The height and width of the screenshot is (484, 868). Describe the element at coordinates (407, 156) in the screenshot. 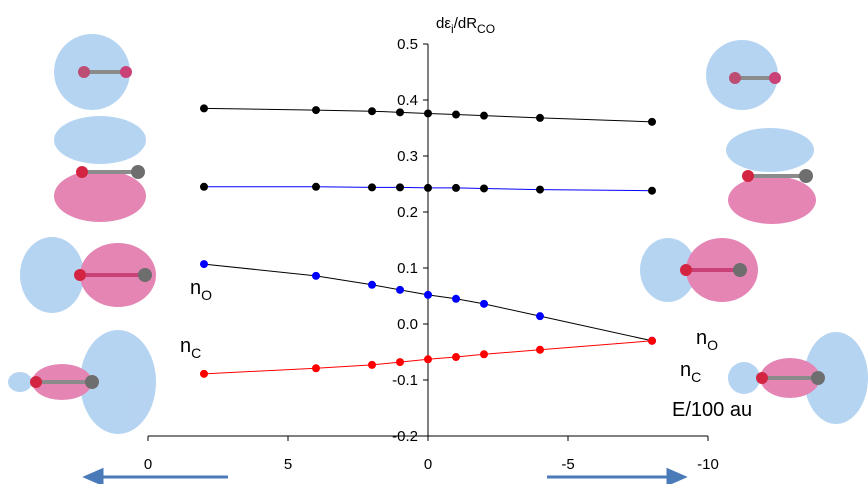

I see `y-tick-label: 0.3` at that location.